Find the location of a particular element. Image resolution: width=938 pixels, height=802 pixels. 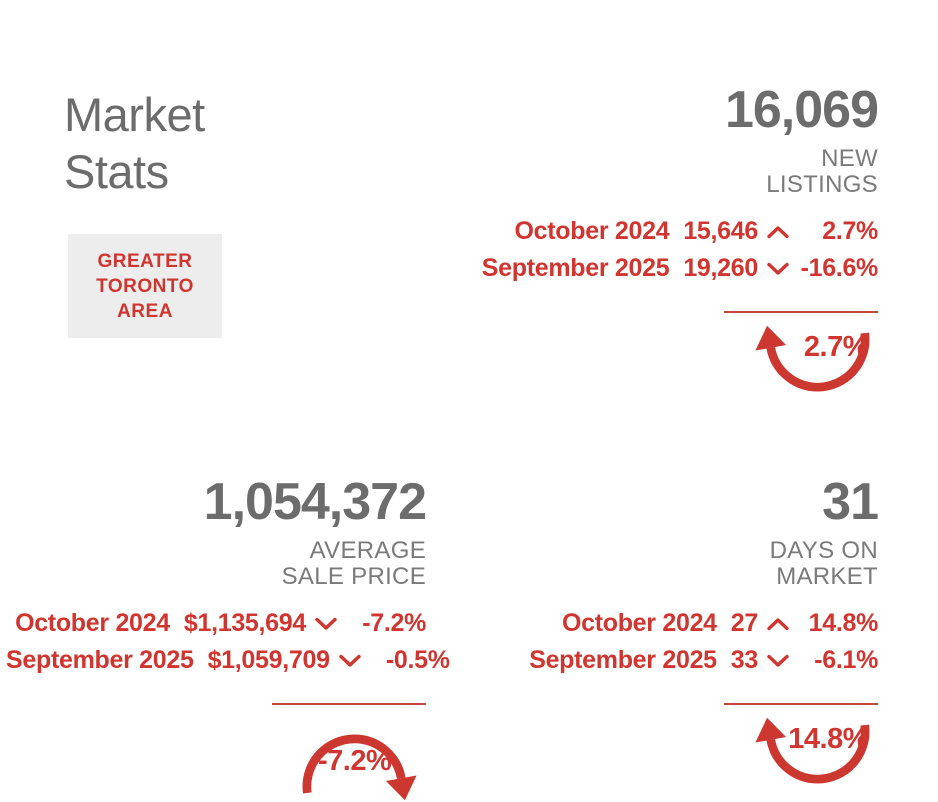

period-value: 15,646 is located at coordinates (720, 231).